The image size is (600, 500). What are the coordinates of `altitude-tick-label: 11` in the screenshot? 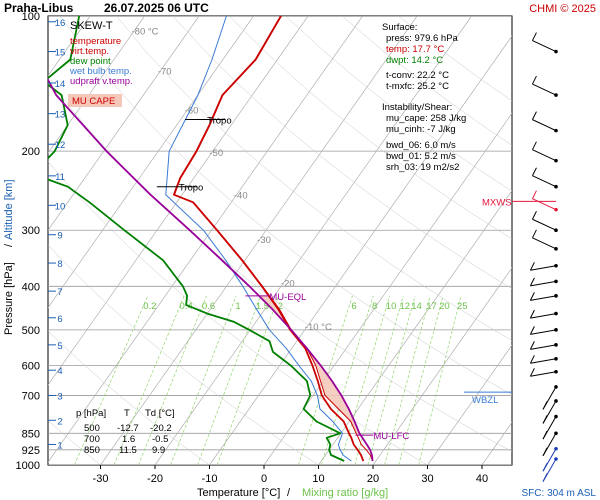 It's located at (60, 177).